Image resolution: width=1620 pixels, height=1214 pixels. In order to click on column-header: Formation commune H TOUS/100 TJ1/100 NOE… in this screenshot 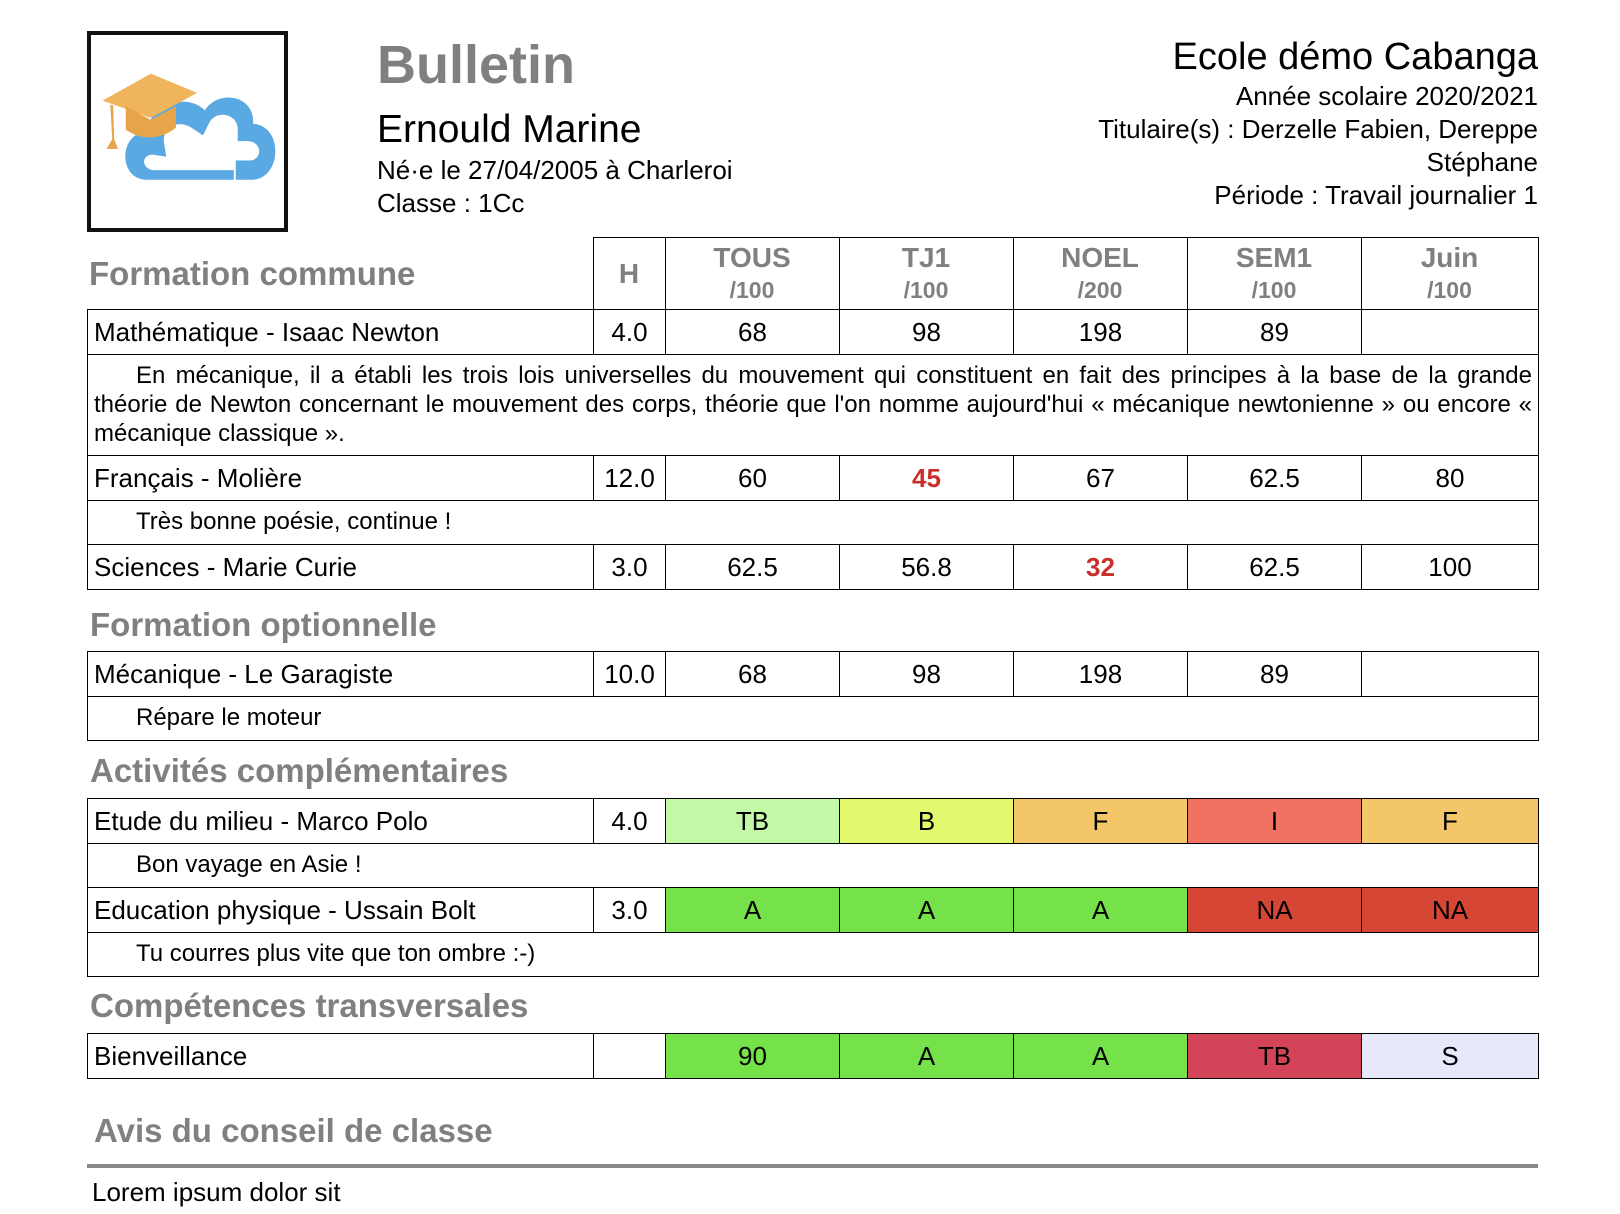, I will do `click(813, 273)`.